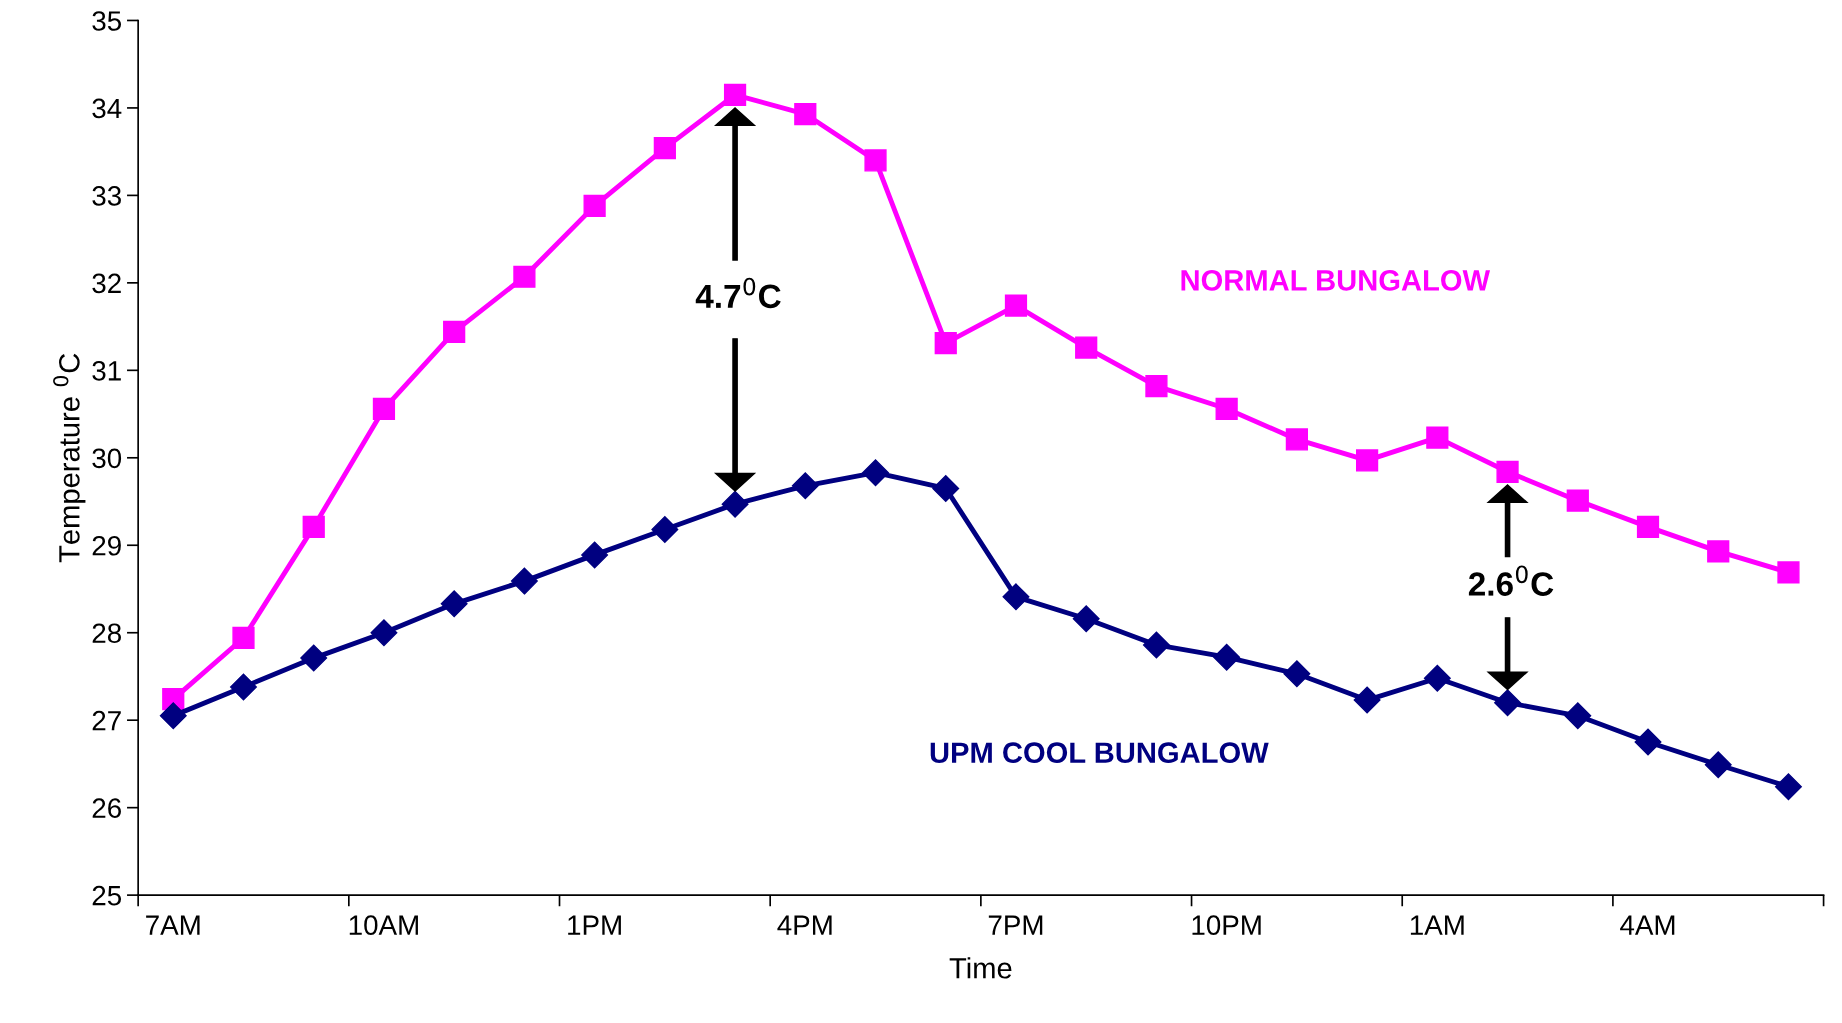 This screenshot has height=1023, width=1842. Describe the element at coordinates (107, 458) in the screenshot. I see `y-tick-label: 30` at that location.